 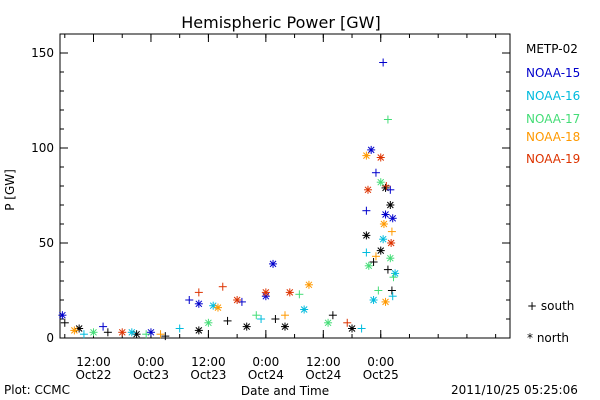 I want to click on y-tick-label: 50, so click(x=46, y=243).